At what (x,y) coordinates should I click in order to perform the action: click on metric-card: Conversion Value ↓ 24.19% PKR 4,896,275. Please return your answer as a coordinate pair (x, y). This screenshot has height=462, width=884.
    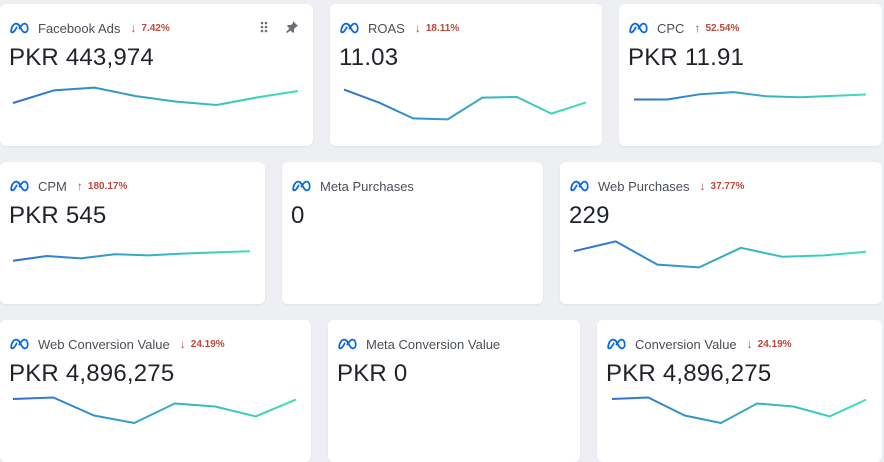
    Looking at the image, I should click on (739, 391).